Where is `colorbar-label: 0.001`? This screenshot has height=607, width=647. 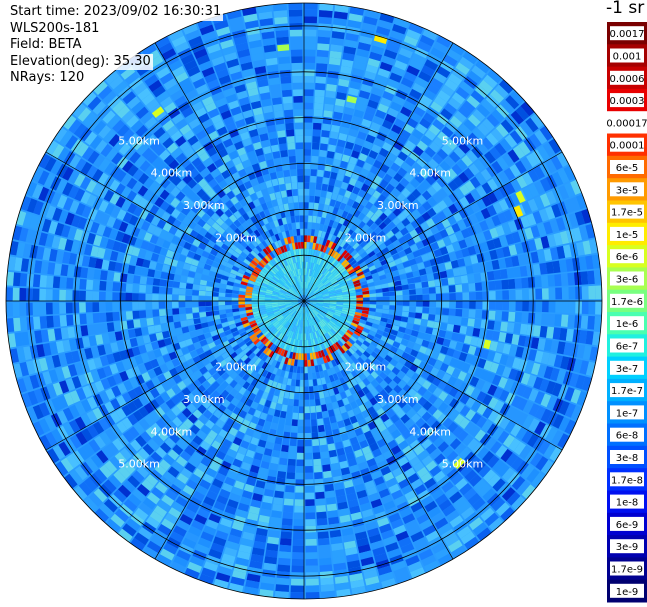
colorbar-label: 0.001 is located at coordinates (627, 57).